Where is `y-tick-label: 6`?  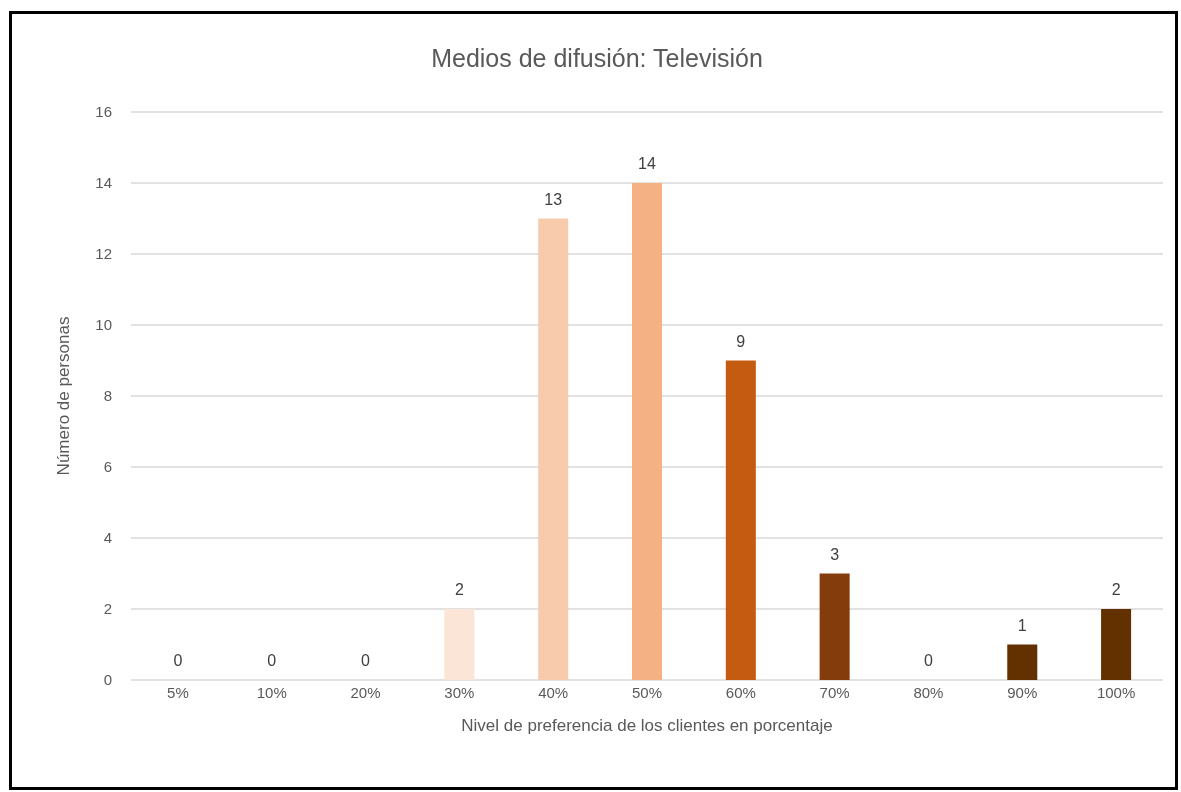 y-tick-label: 6 is located at coordinates (107, 466).